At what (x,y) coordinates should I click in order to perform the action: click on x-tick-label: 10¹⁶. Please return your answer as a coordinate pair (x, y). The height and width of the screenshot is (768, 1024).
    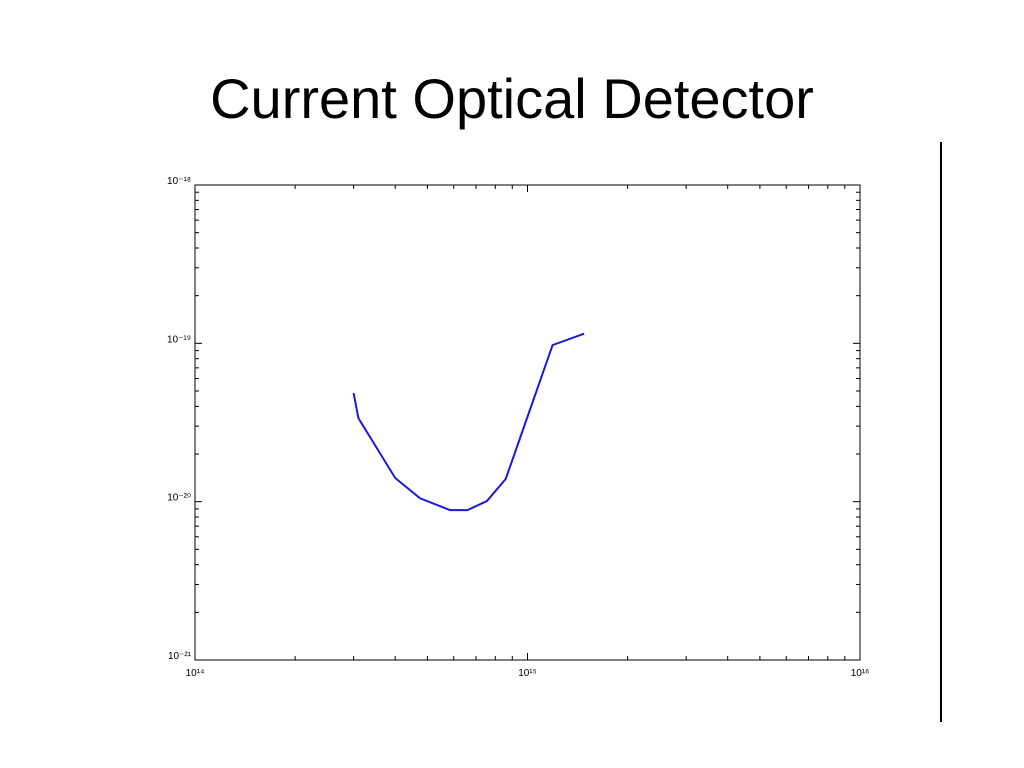
    Looking at the image, I should click on (860, 673).